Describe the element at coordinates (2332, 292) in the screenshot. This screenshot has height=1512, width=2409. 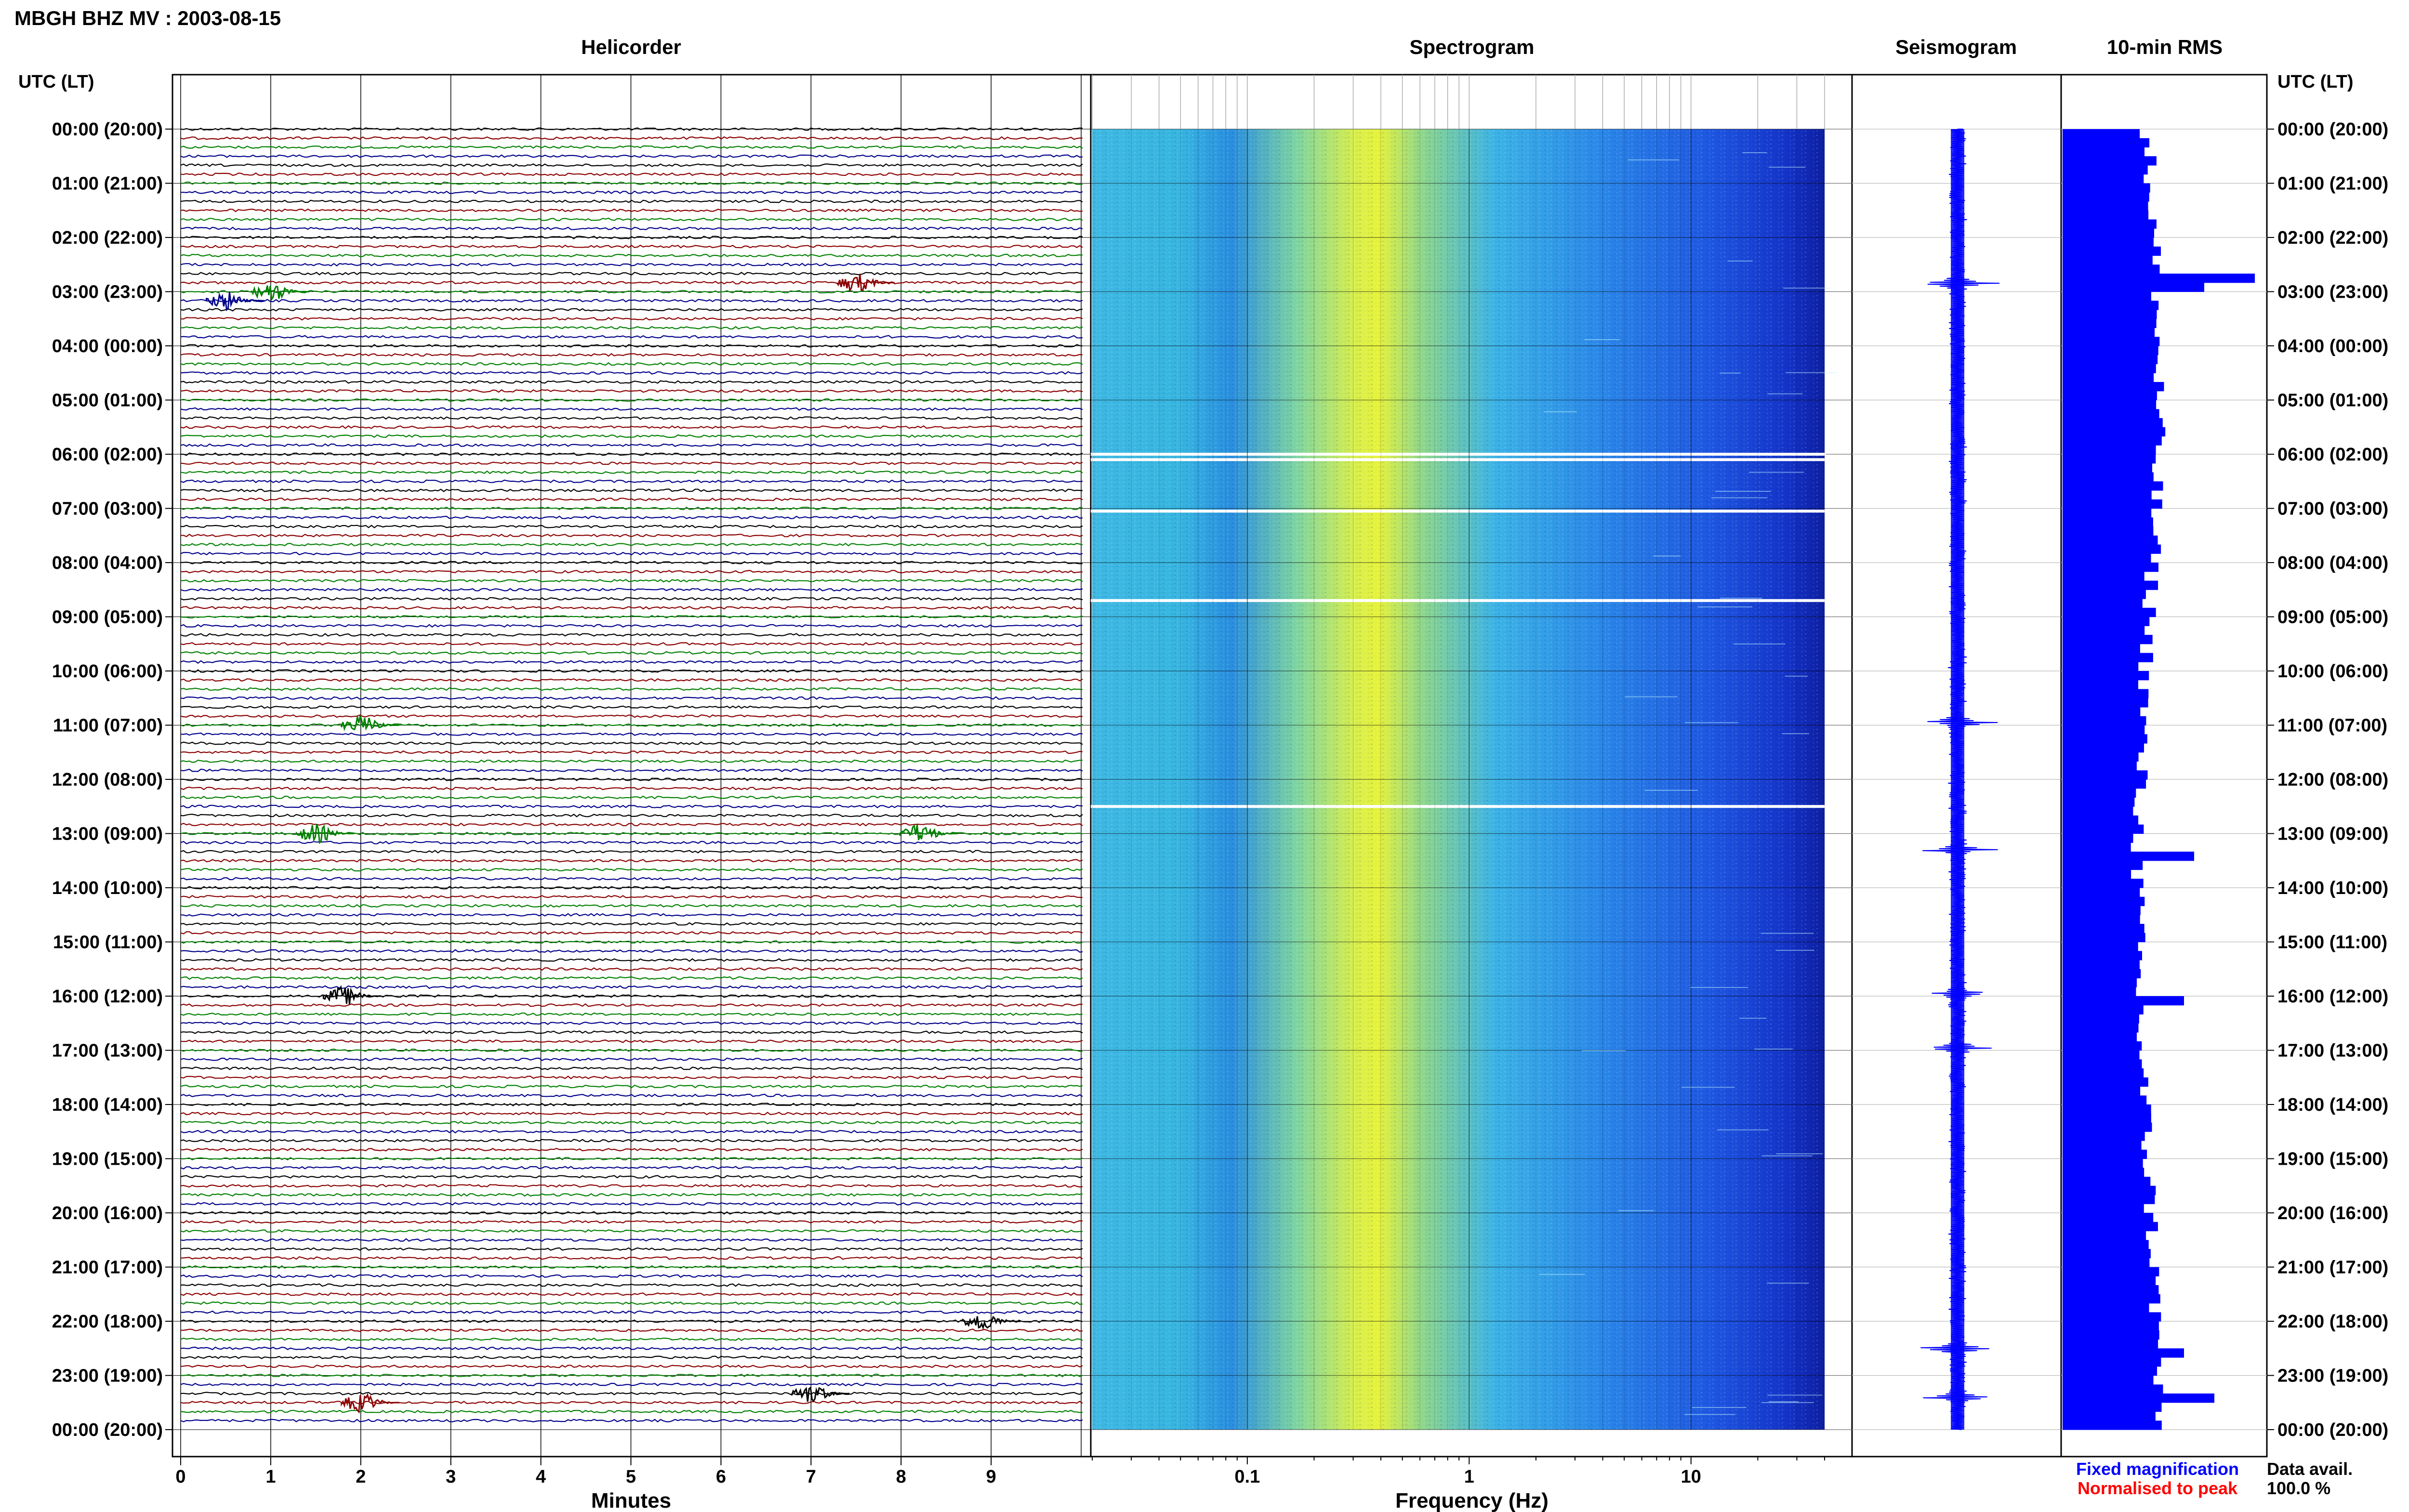
I see `time-label-right: 03:00 (23:00)` at that location.